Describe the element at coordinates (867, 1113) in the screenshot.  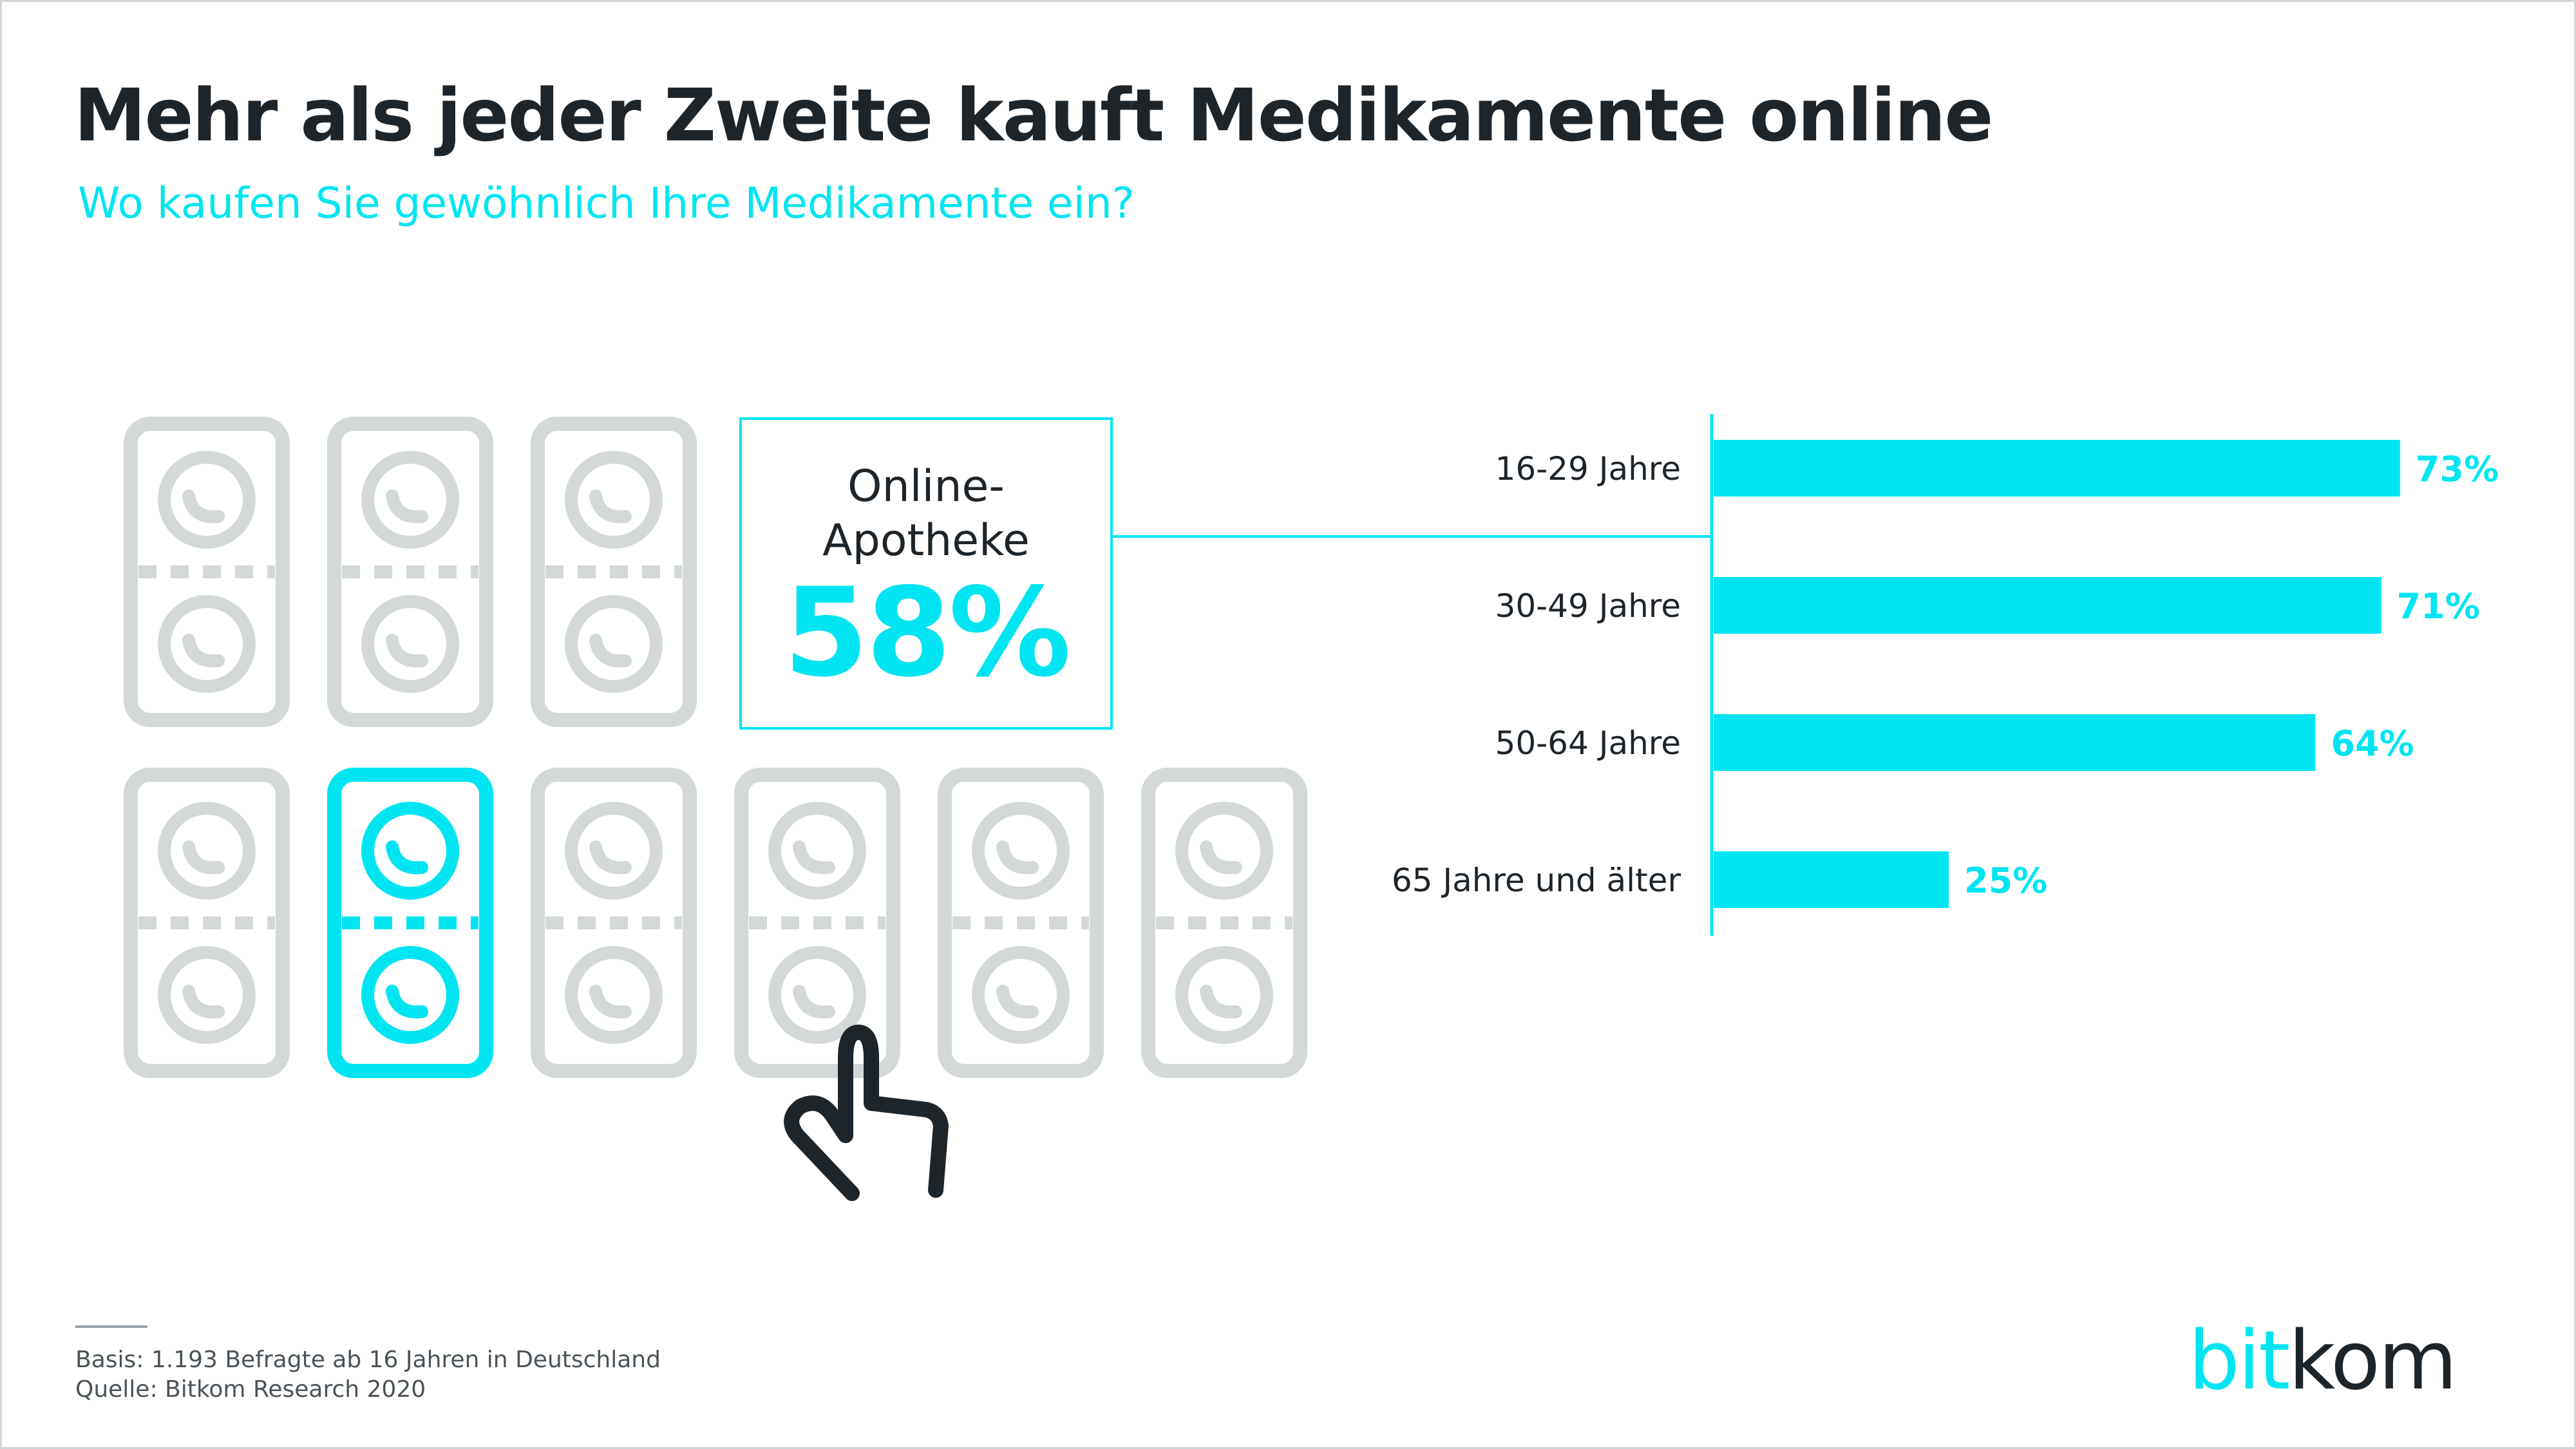
I see `pointing-hand-icon` at that location.